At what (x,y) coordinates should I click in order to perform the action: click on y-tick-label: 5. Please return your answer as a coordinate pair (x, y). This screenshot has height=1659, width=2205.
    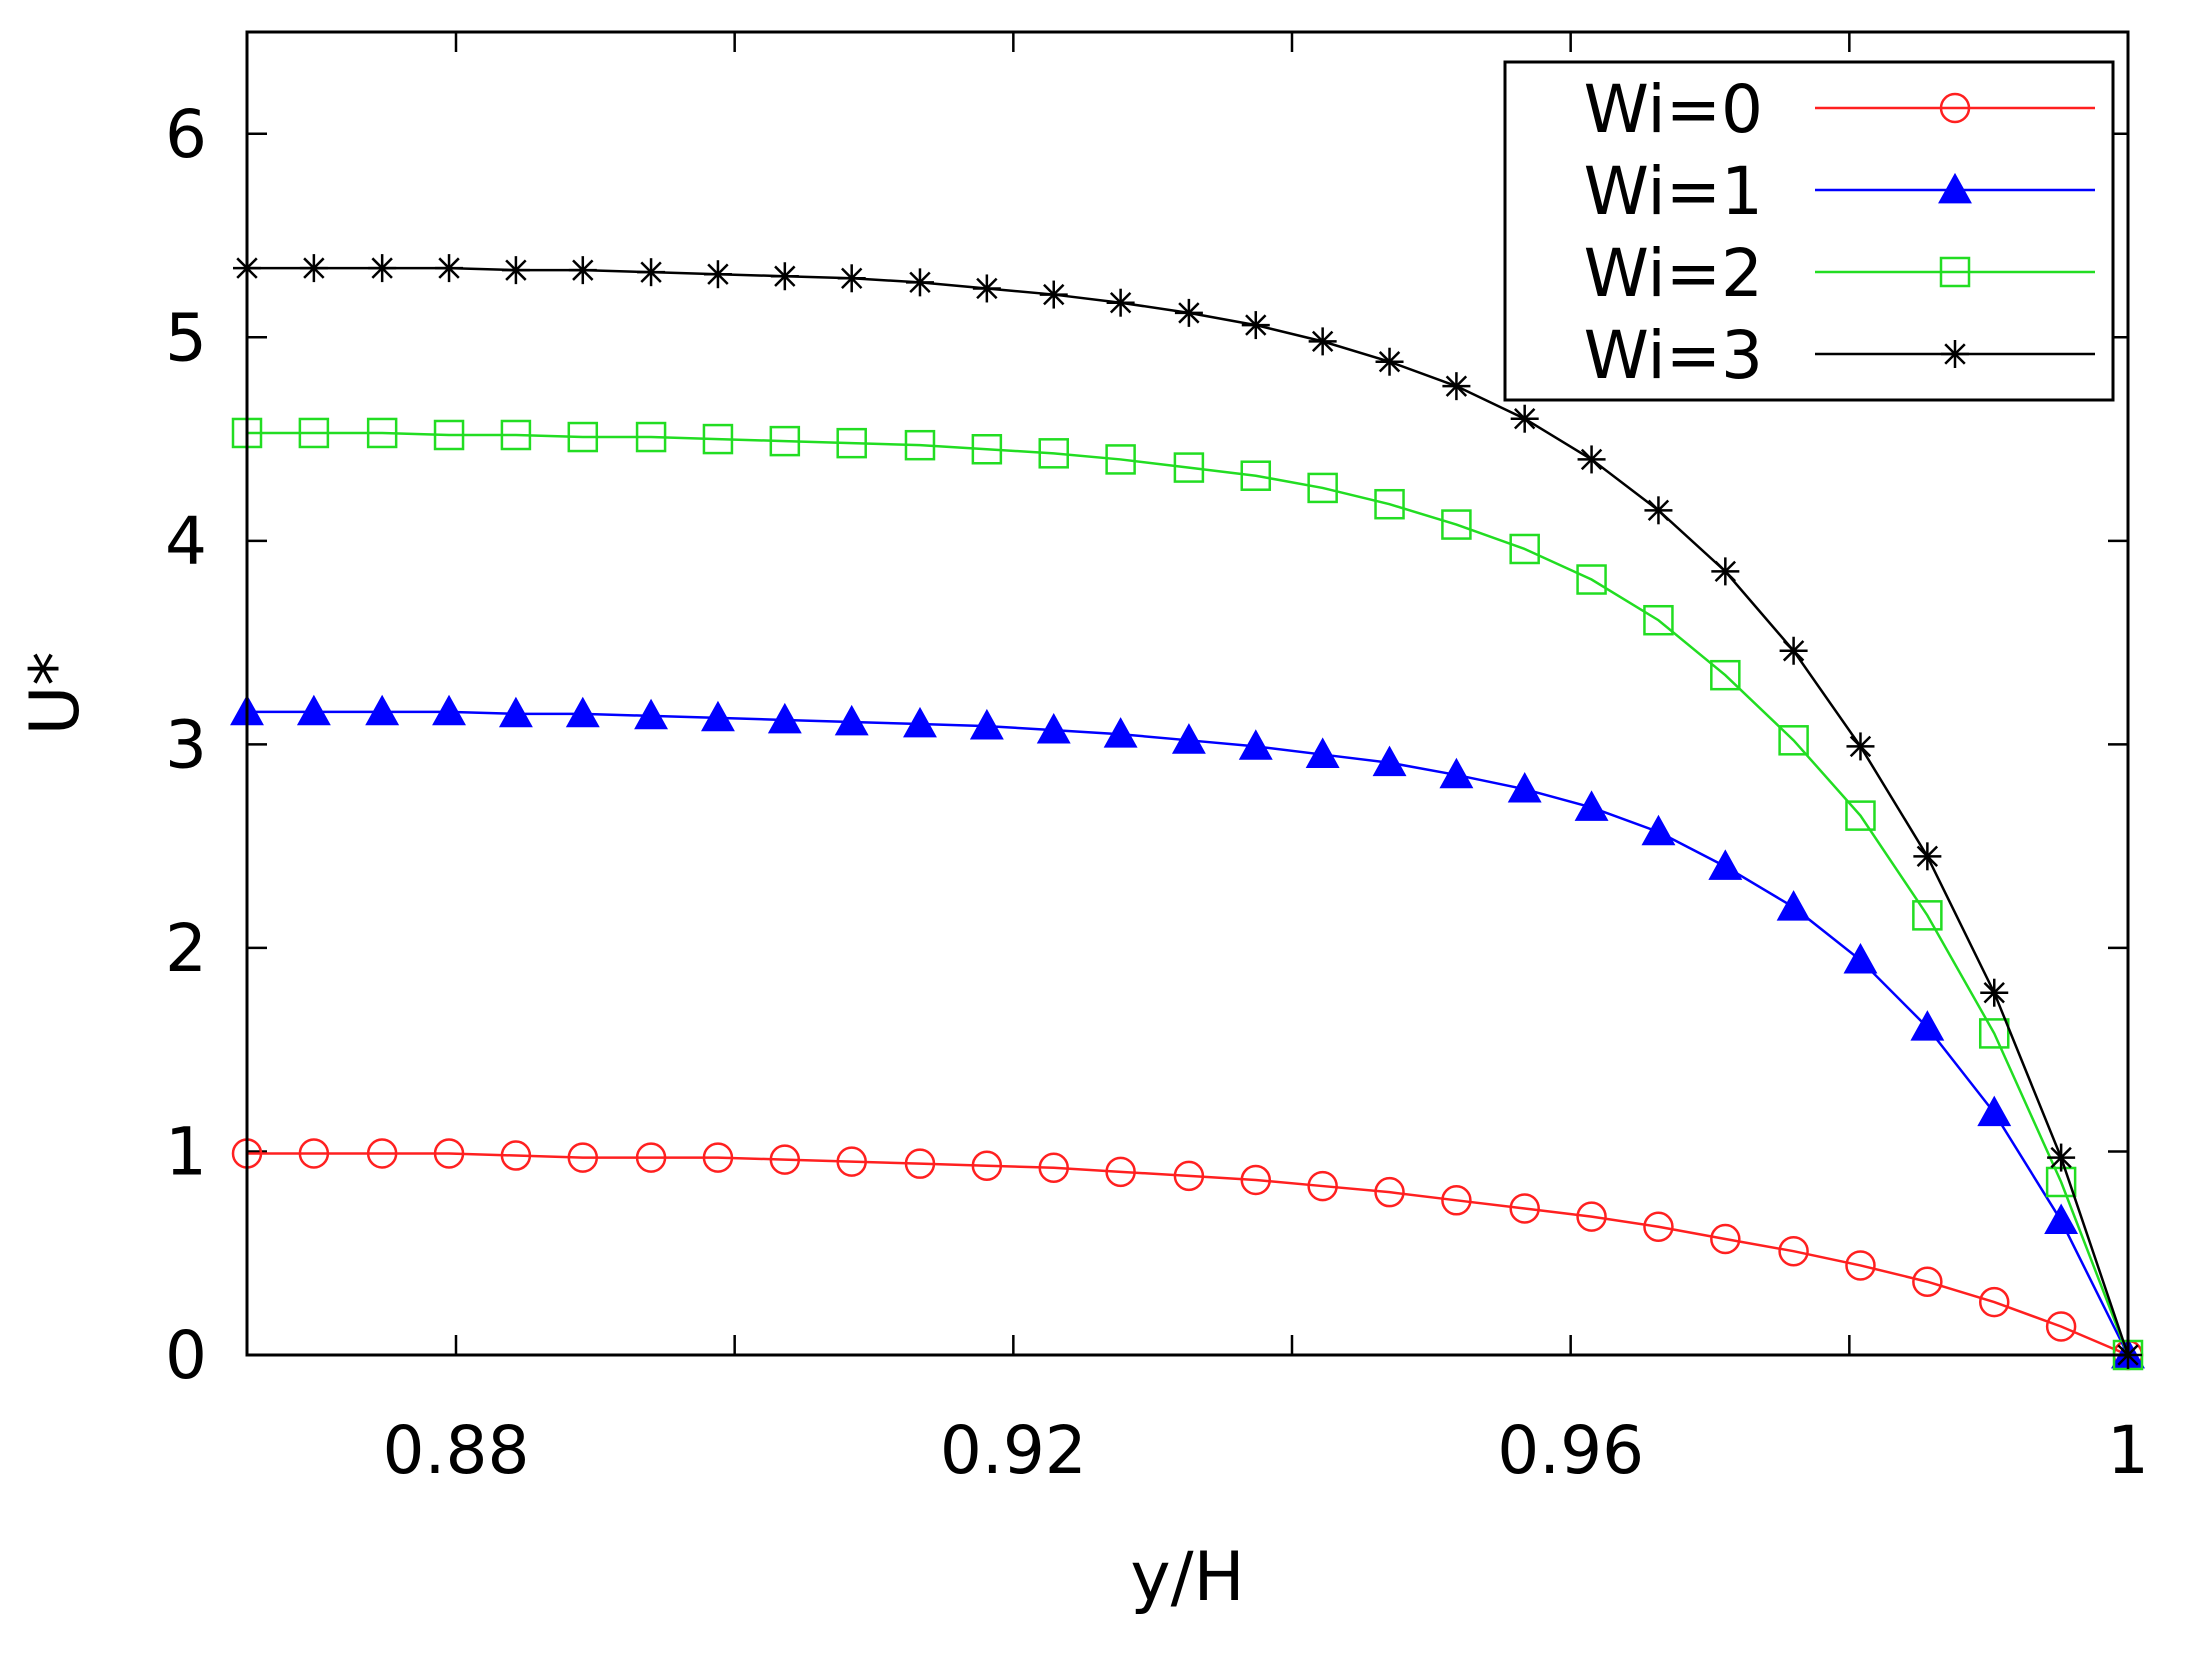
    Looking at the image, I should click on (186, 337).